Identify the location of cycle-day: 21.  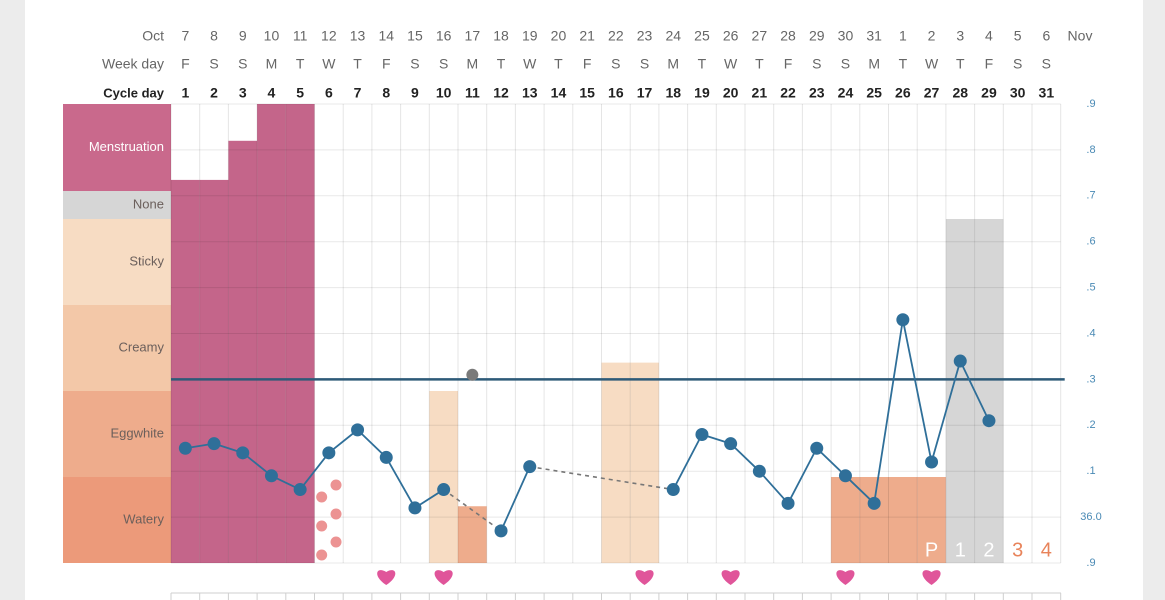
(760, 93).